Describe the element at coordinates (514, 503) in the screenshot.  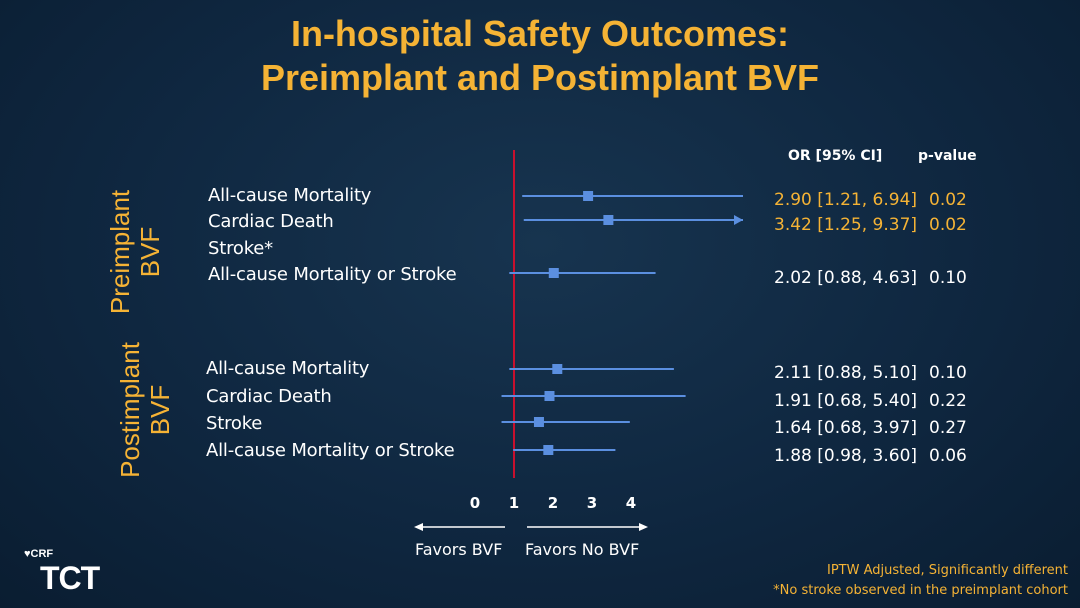
I see `x-tick-label-1: 1` at that location.